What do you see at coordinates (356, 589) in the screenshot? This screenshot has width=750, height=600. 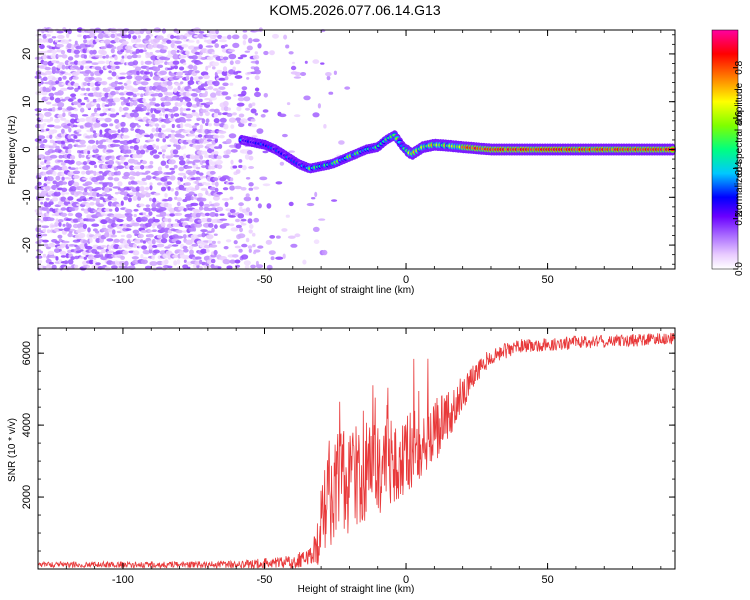 I see `snr-x-label: Height of straight line (km)` at bounding box center [356, 589].